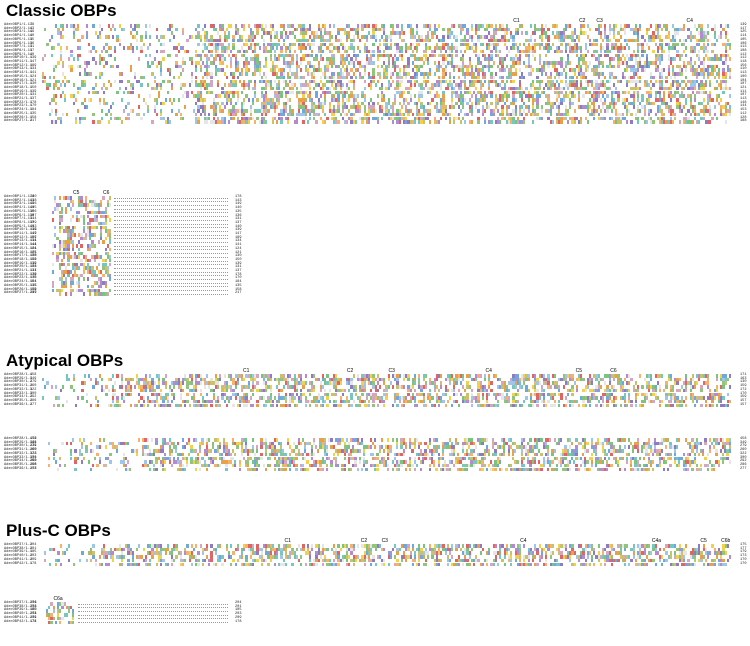 The image size is (750, 646). I want to click on heading-plus-c-obps: Plus-C OBPs, so click(58, 530).